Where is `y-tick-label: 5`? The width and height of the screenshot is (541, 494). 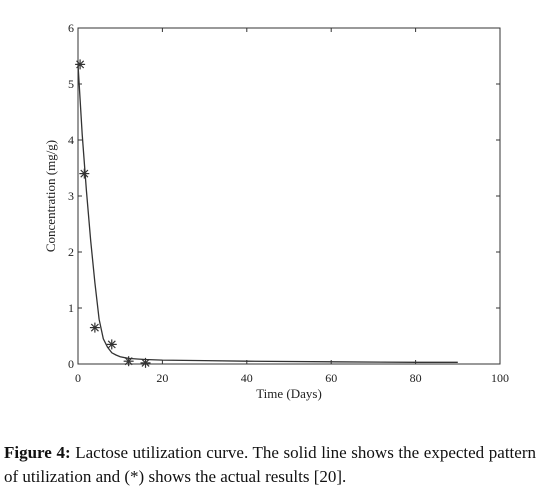
y-tick-label: 5 is located at coordinates (71, 84).